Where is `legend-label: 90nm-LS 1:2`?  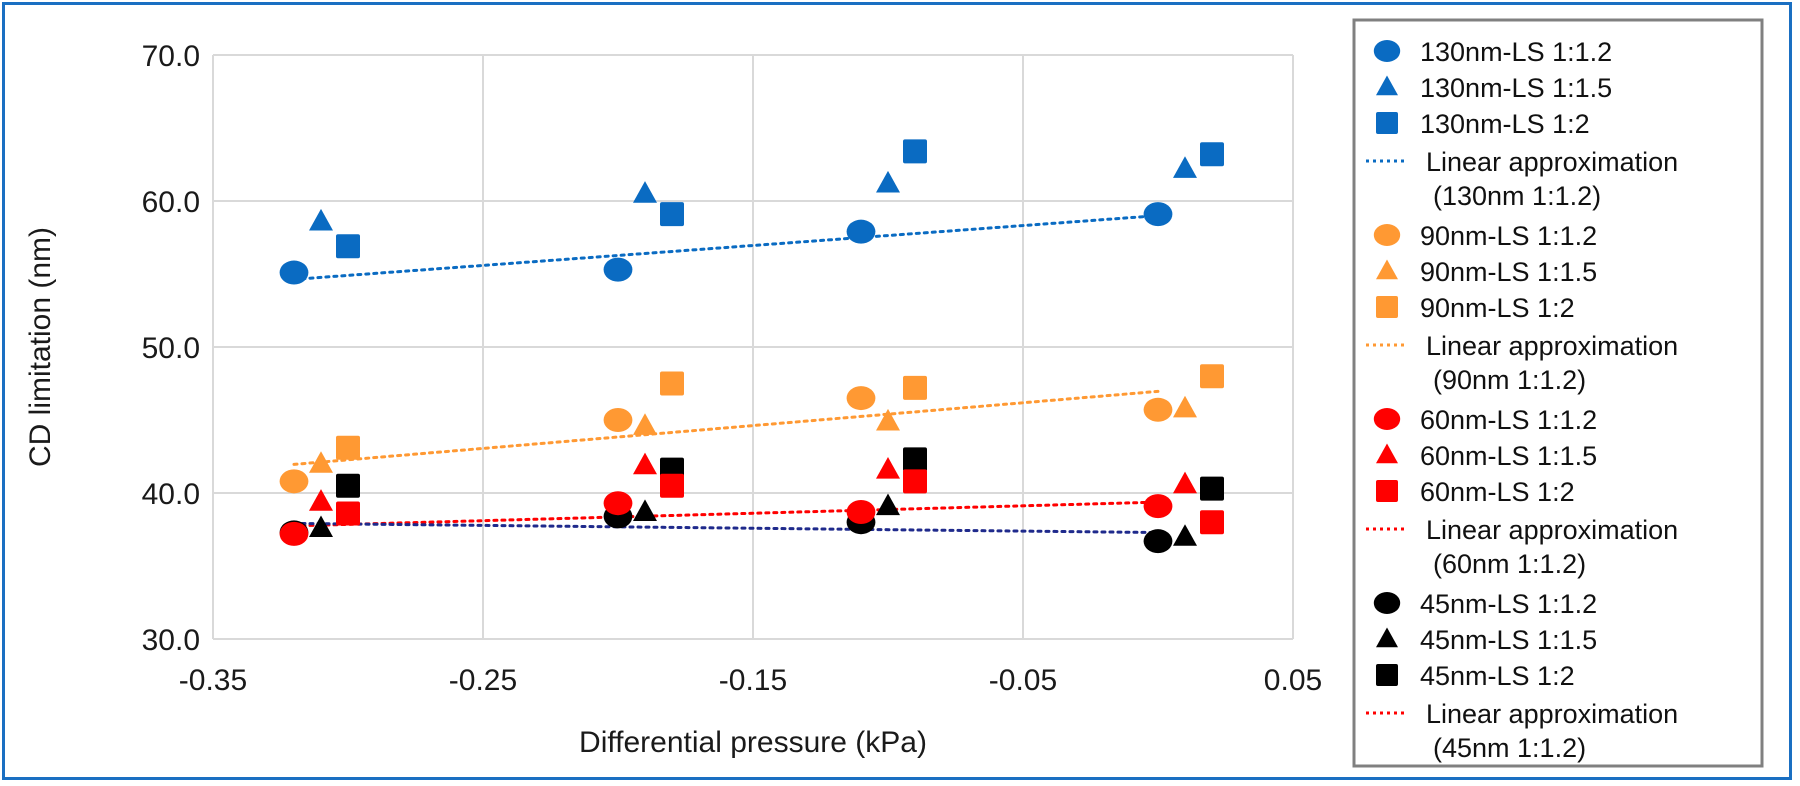
legend-label: 90nm-LS 1:2 is located at coordinates (1497, 308).